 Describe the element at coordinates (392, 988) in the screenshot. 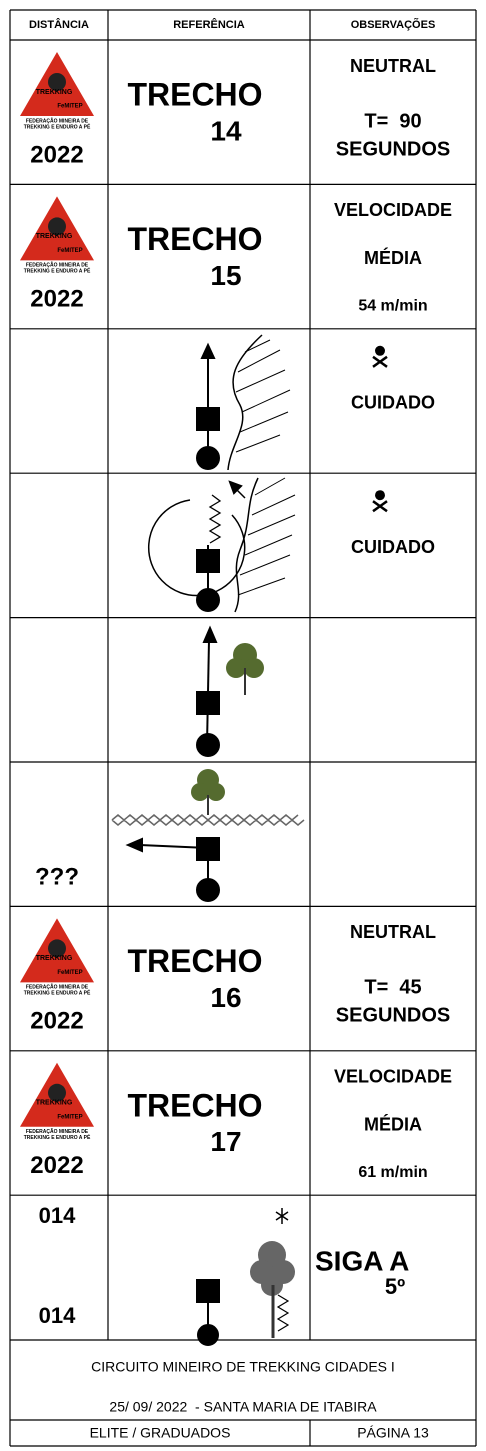

I see `observation: T= 45` at that location.